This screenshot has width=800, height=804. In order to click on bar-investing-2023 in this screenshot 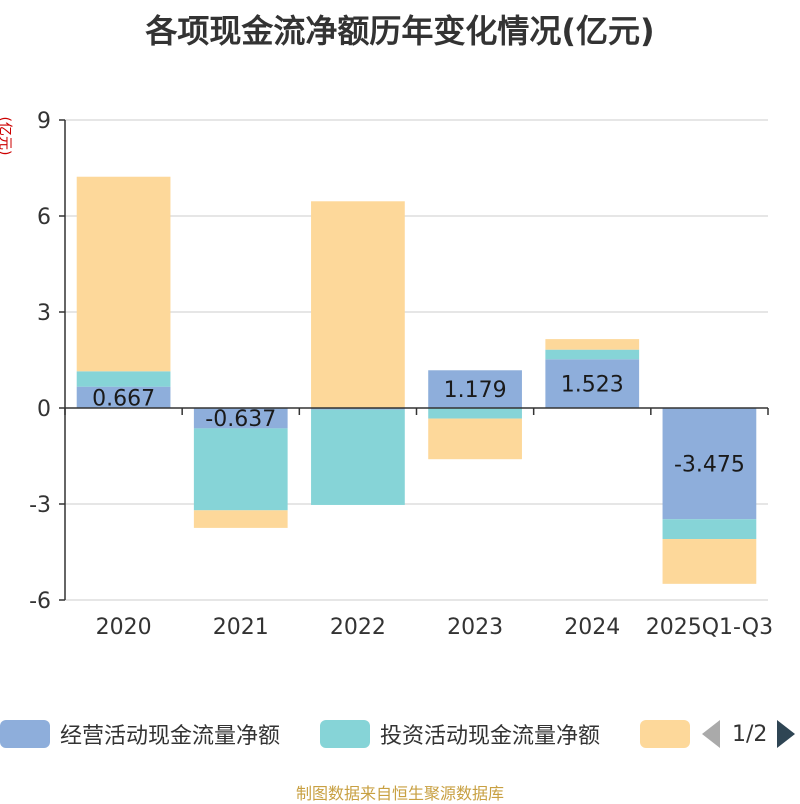, I will do `click(475, 413)`.